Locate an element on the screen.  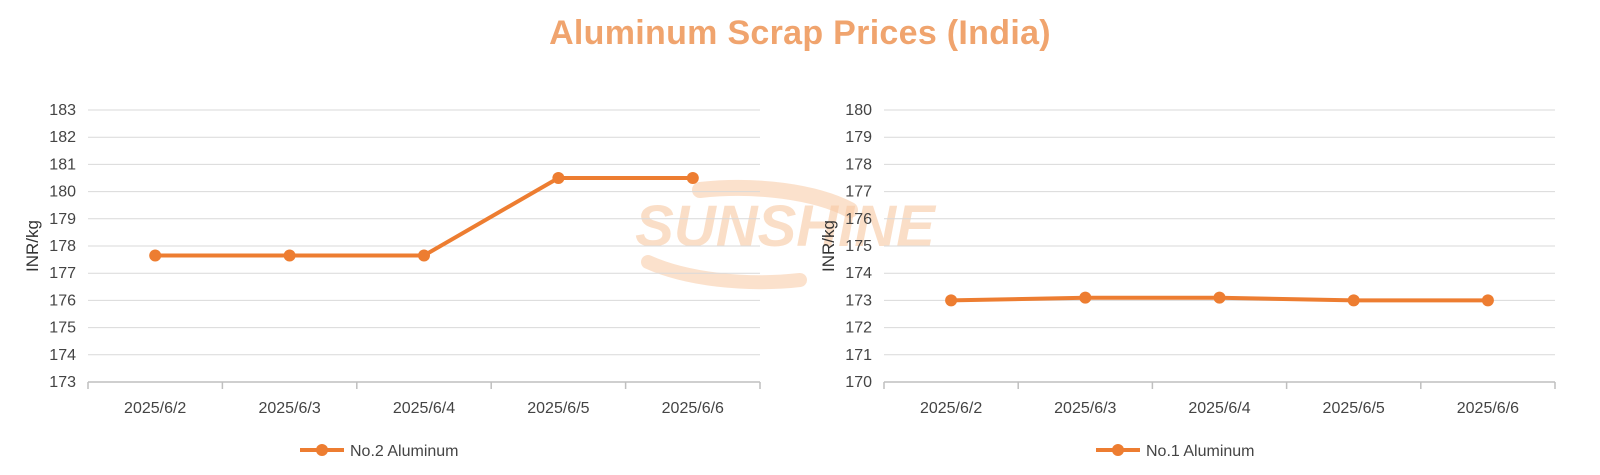
legend-label: No.2 Aluminum is located at coordinates (404, 451).